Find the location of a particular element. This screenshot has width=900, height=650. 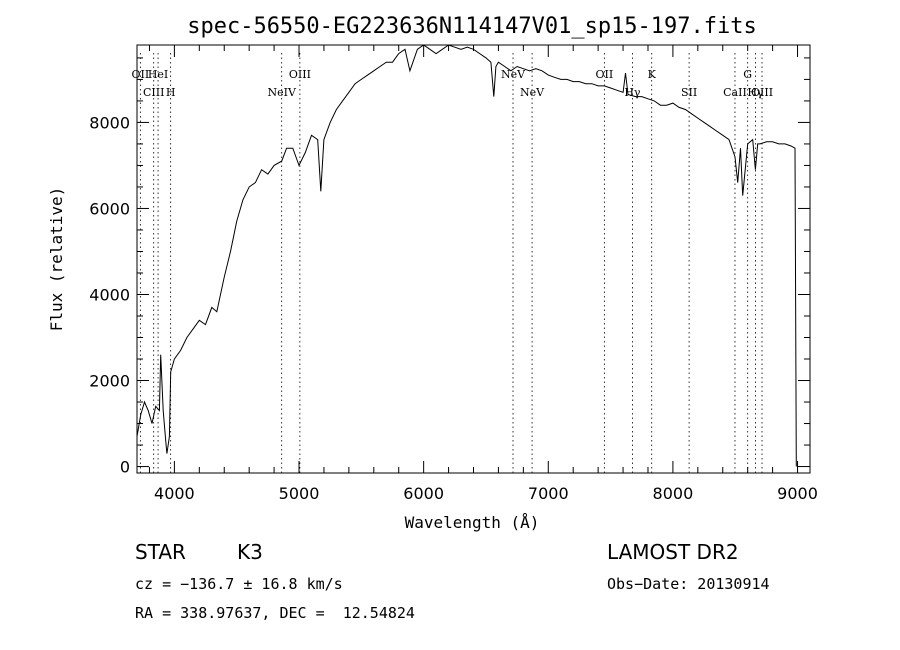

x-tick-label: 8000 is located at coordinates (673, 493).